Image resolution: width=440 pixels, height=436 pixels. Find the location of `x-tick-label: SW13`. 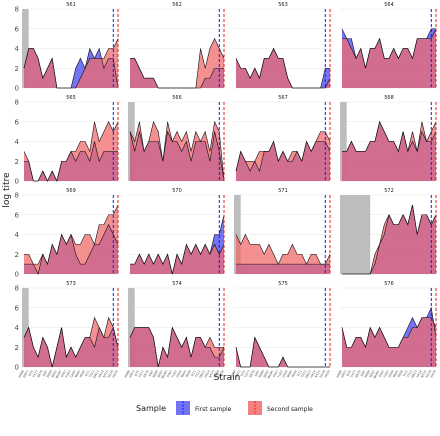

x-tick-label: SW13 is located at coordinates (202, 374).